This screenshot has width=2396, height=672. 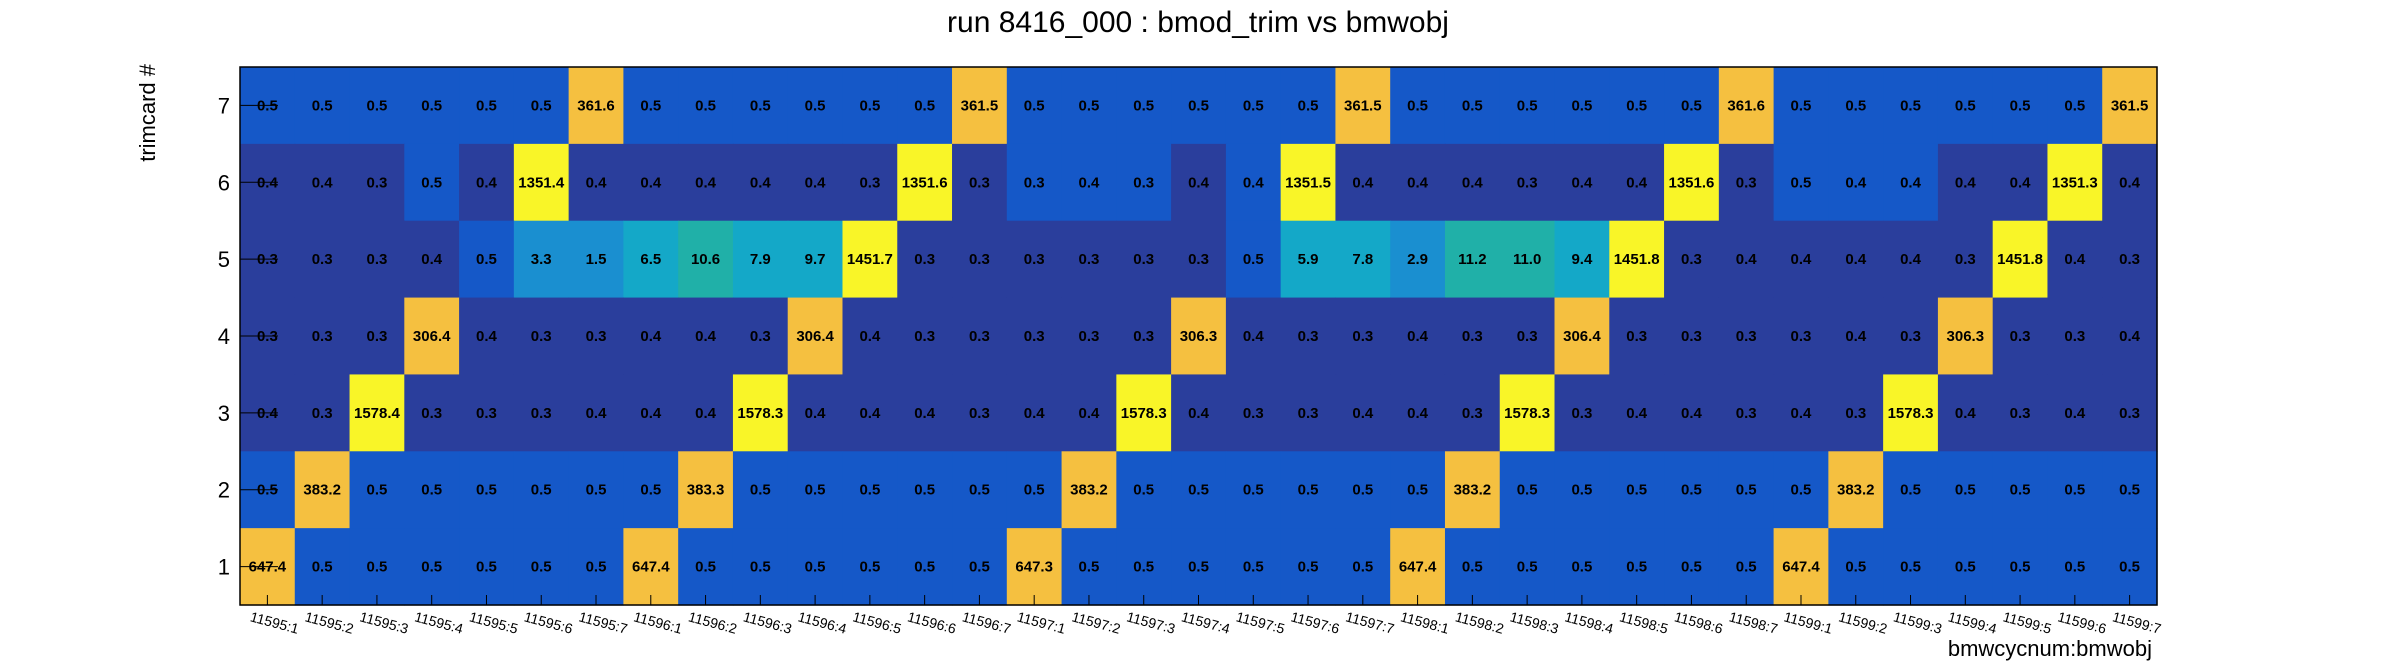 I want to click on chart-title: run 8416_000 : bmod_trim vs bmwobj, so click(x=1198, y=22).